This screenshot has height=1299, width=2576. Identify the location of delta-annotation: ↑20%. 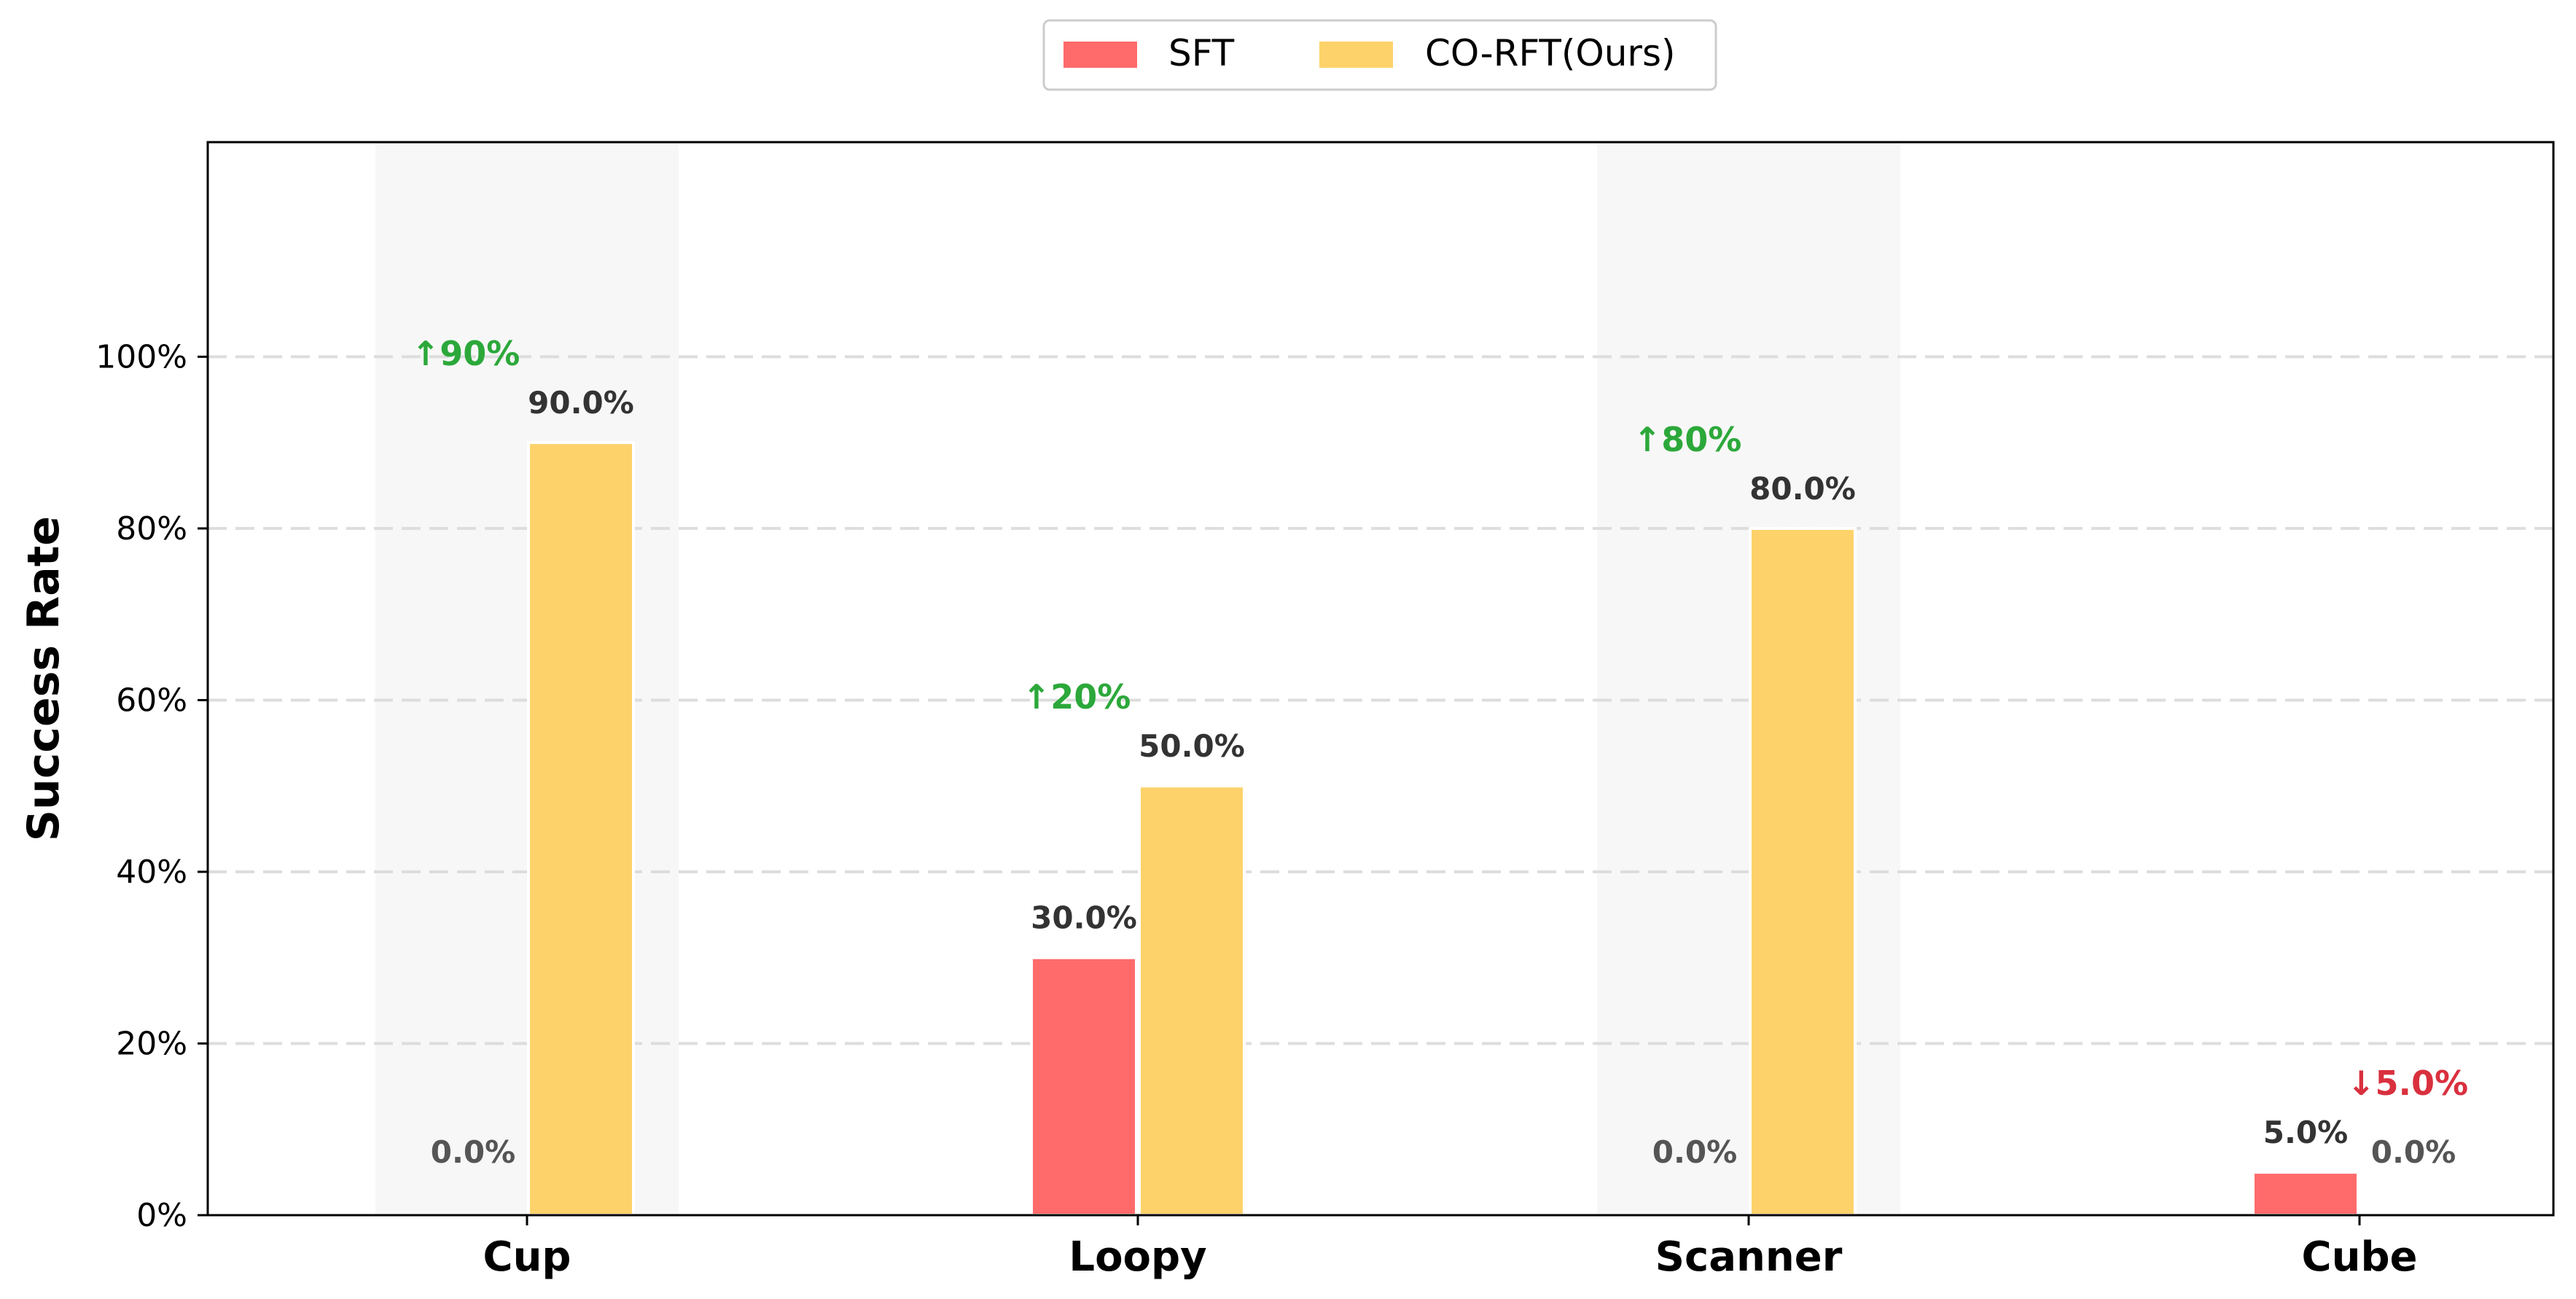
(1077, 697).